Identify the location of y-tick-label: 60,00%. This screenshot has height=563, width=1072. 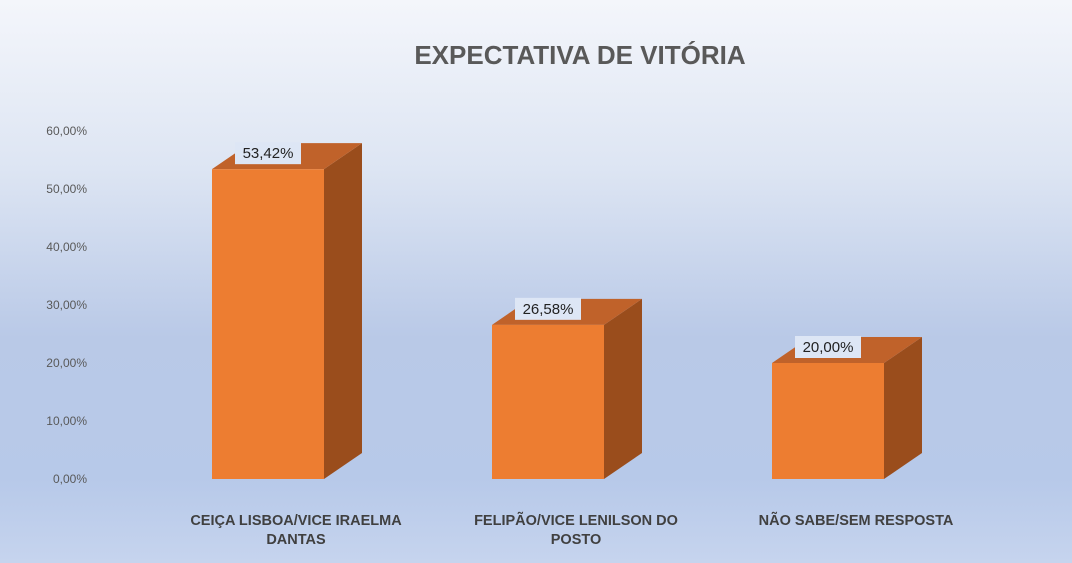
(66, 131).